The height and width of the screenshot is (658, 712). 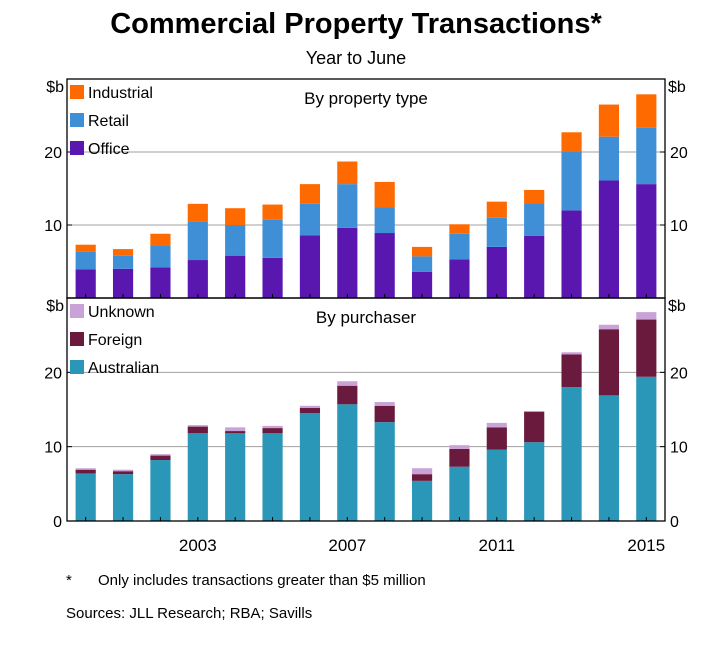 I want to click on x-tick-label: 2011, so click(x=497, y=545).